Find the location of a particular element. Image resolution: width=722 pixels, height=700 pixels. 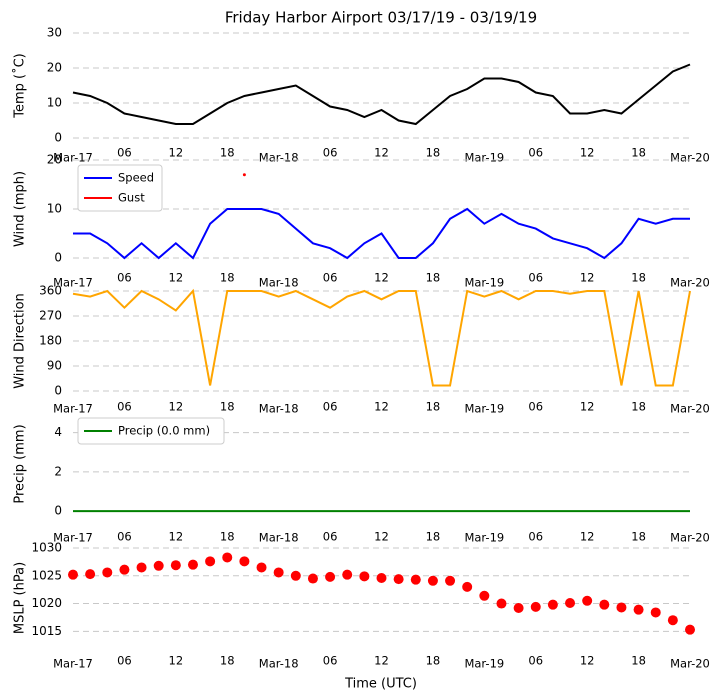

y-tick-label: 180 is located at coordinates (50, 341).